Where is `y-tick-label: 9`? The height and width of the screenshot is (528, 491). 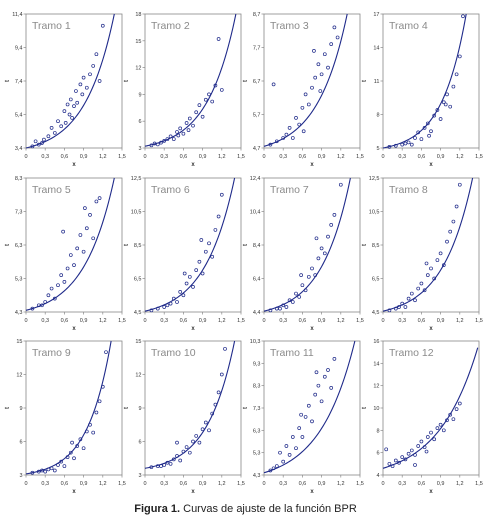 y-tick-label: 9 is located at coordinates (139, 409).